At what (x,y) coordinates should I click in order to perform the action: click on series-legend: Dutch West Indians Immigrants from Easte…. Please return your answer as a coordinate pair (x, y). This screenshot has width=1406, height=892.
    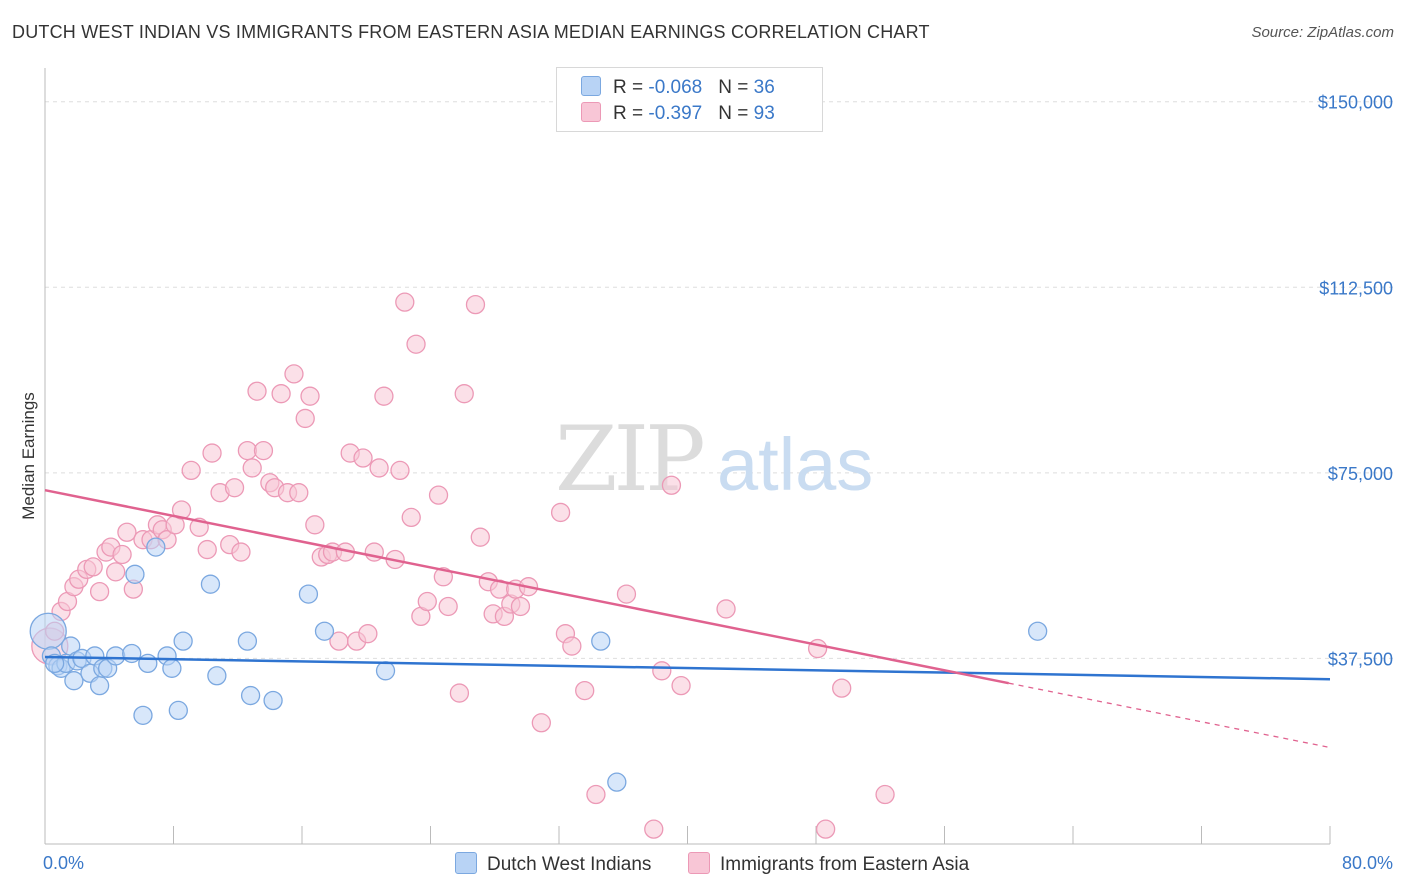
    Looking at the image, I should click on (703, 865).